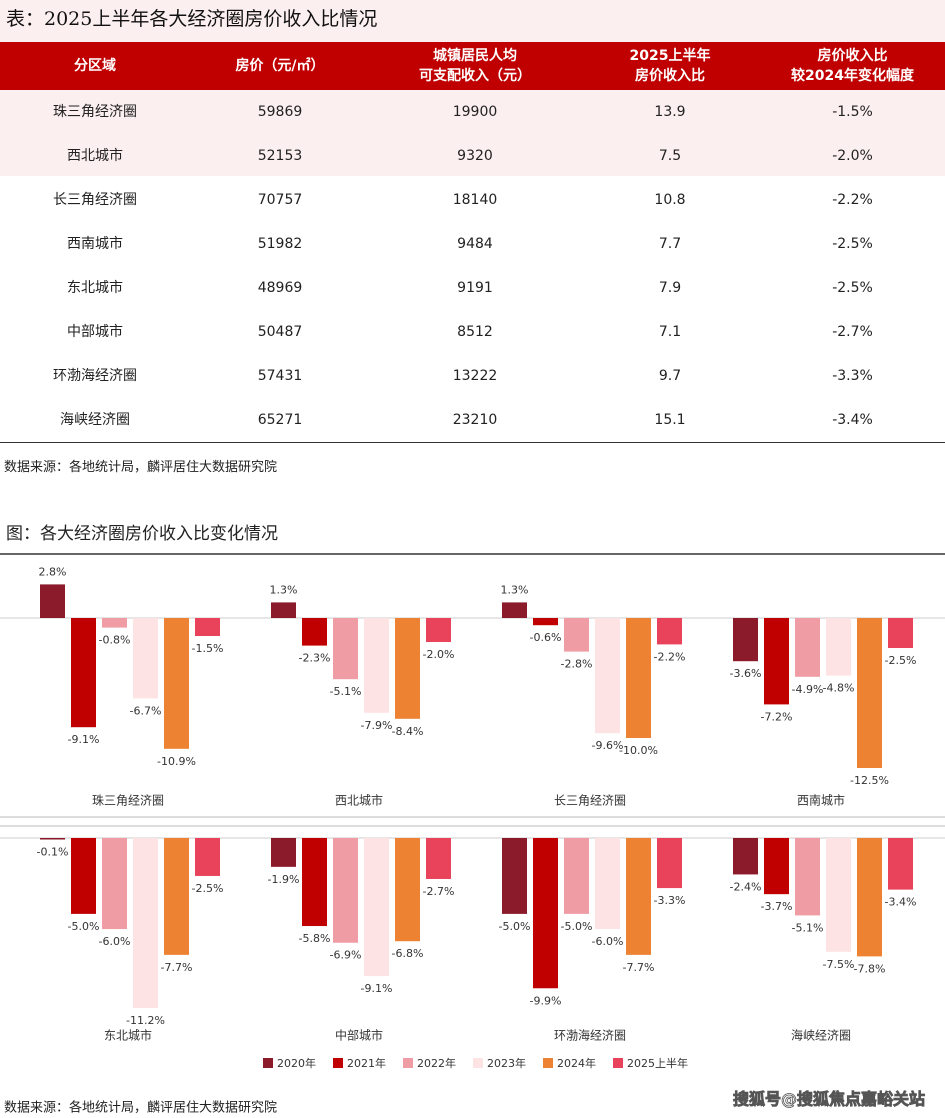 Image resolution: width=945 pixels, height=1118 pixels. Describe the element at coordinates (280, 244) in the screenshot. I see `cell: 51982` at that location.